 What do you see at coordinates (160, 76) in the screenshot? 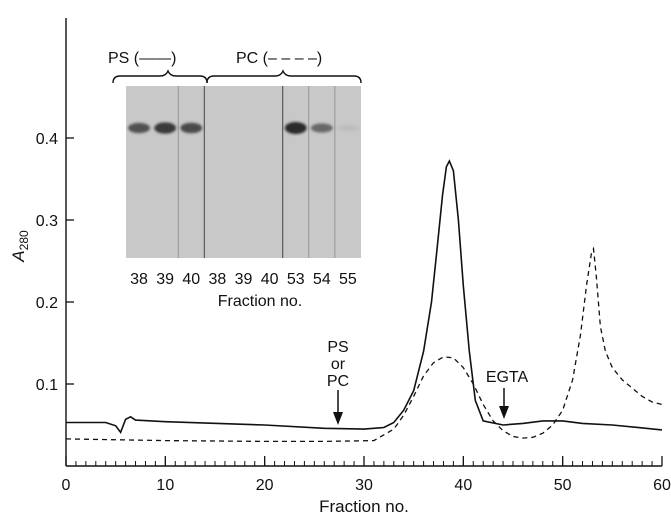
I see `inset-ps-bracket` at bounding box center [160, 76].